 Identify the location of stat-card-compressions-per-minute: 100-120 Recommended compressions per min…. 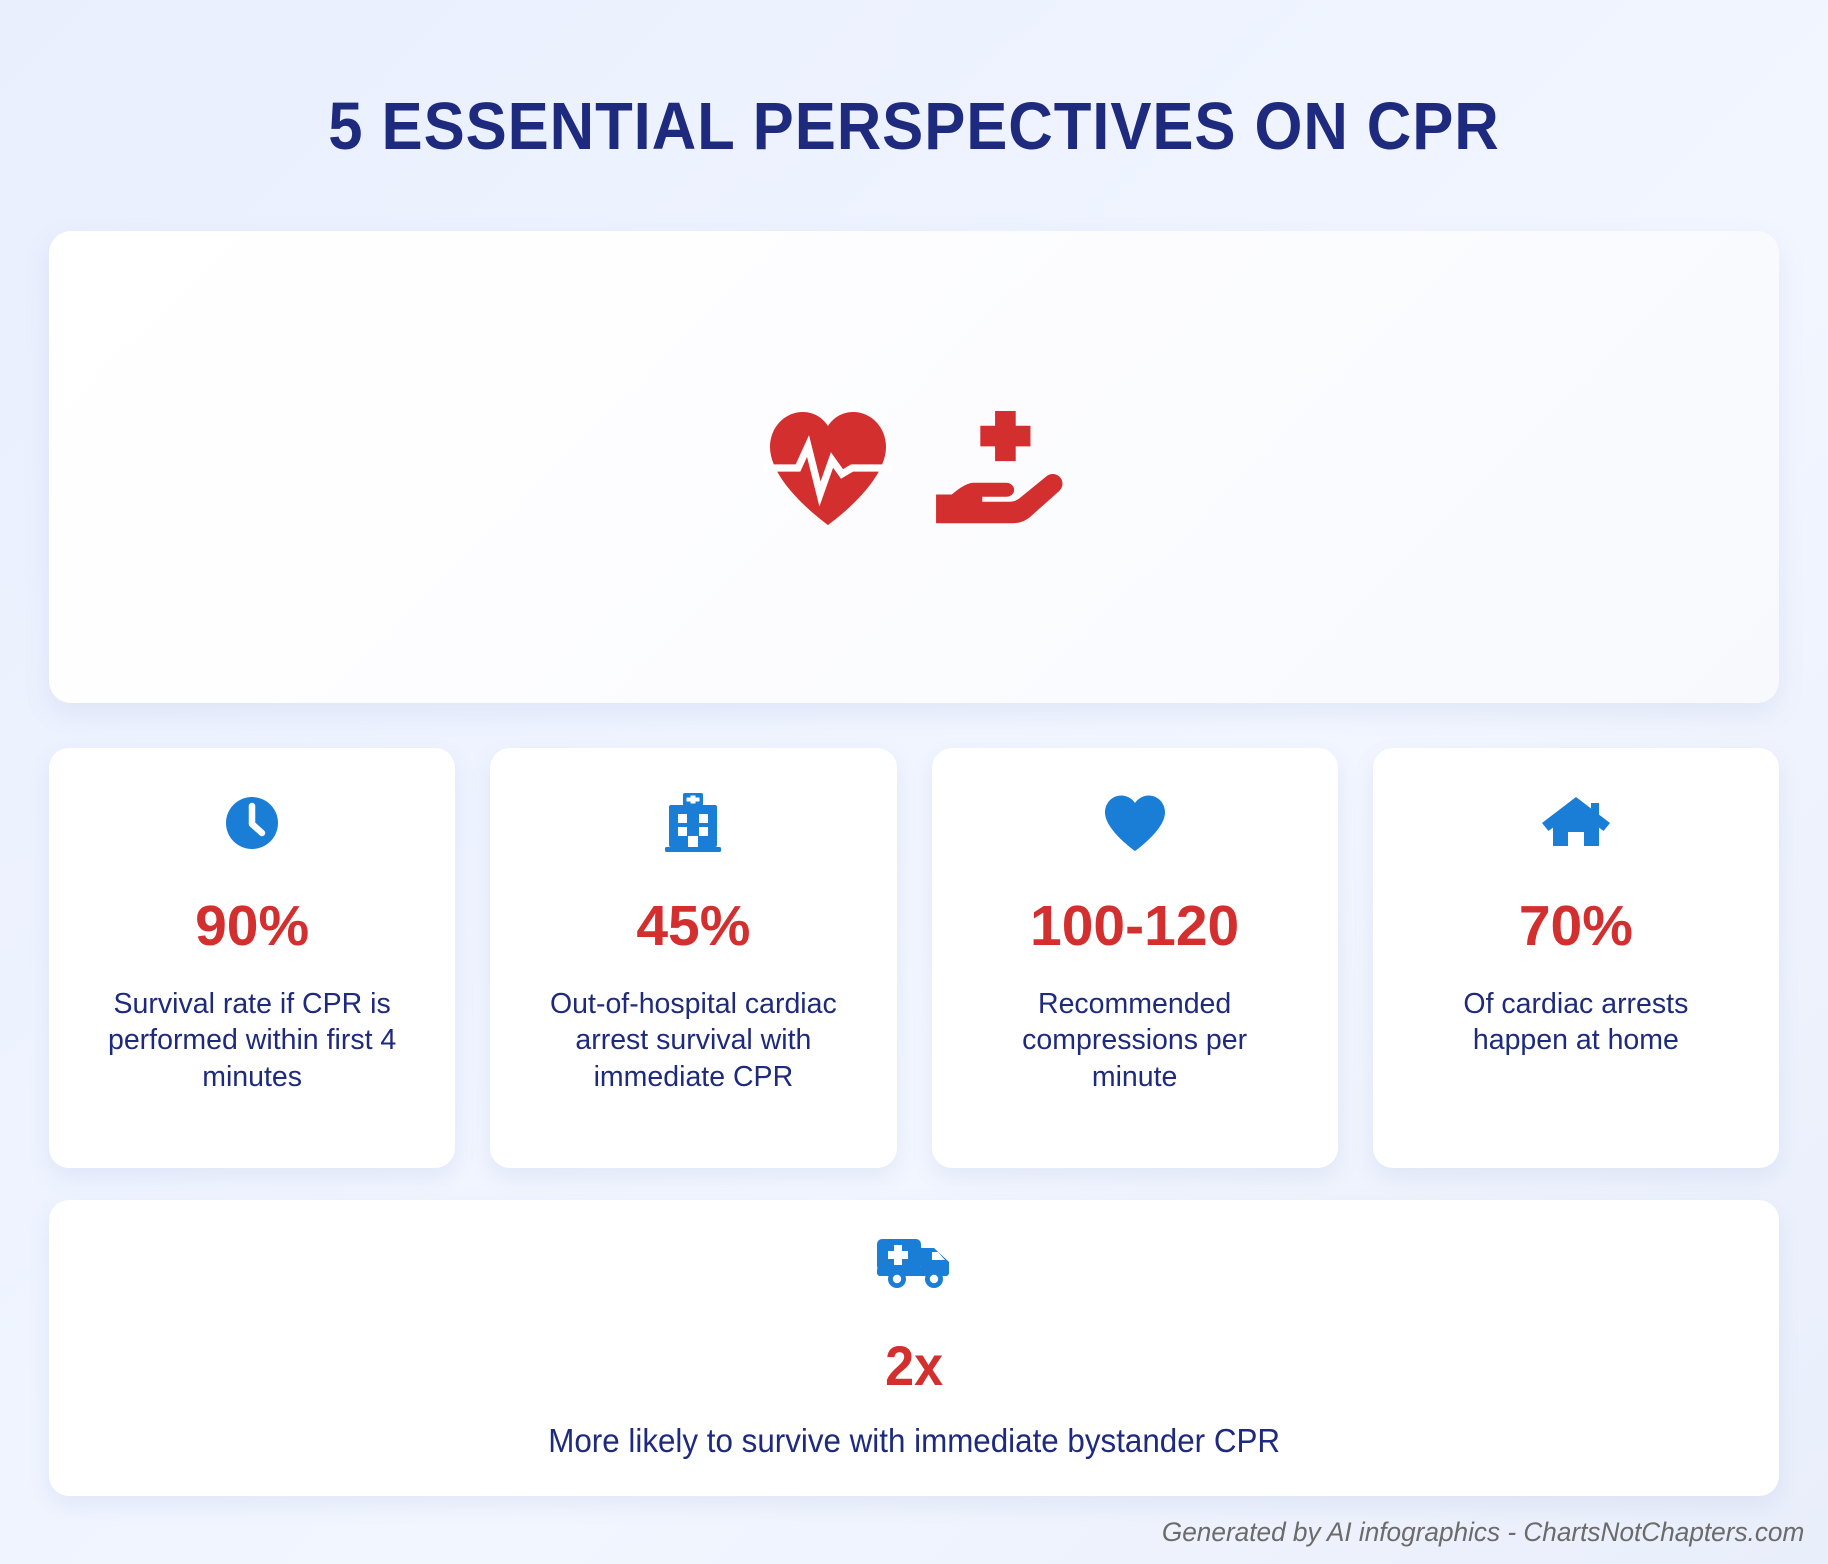
(1134, 958).